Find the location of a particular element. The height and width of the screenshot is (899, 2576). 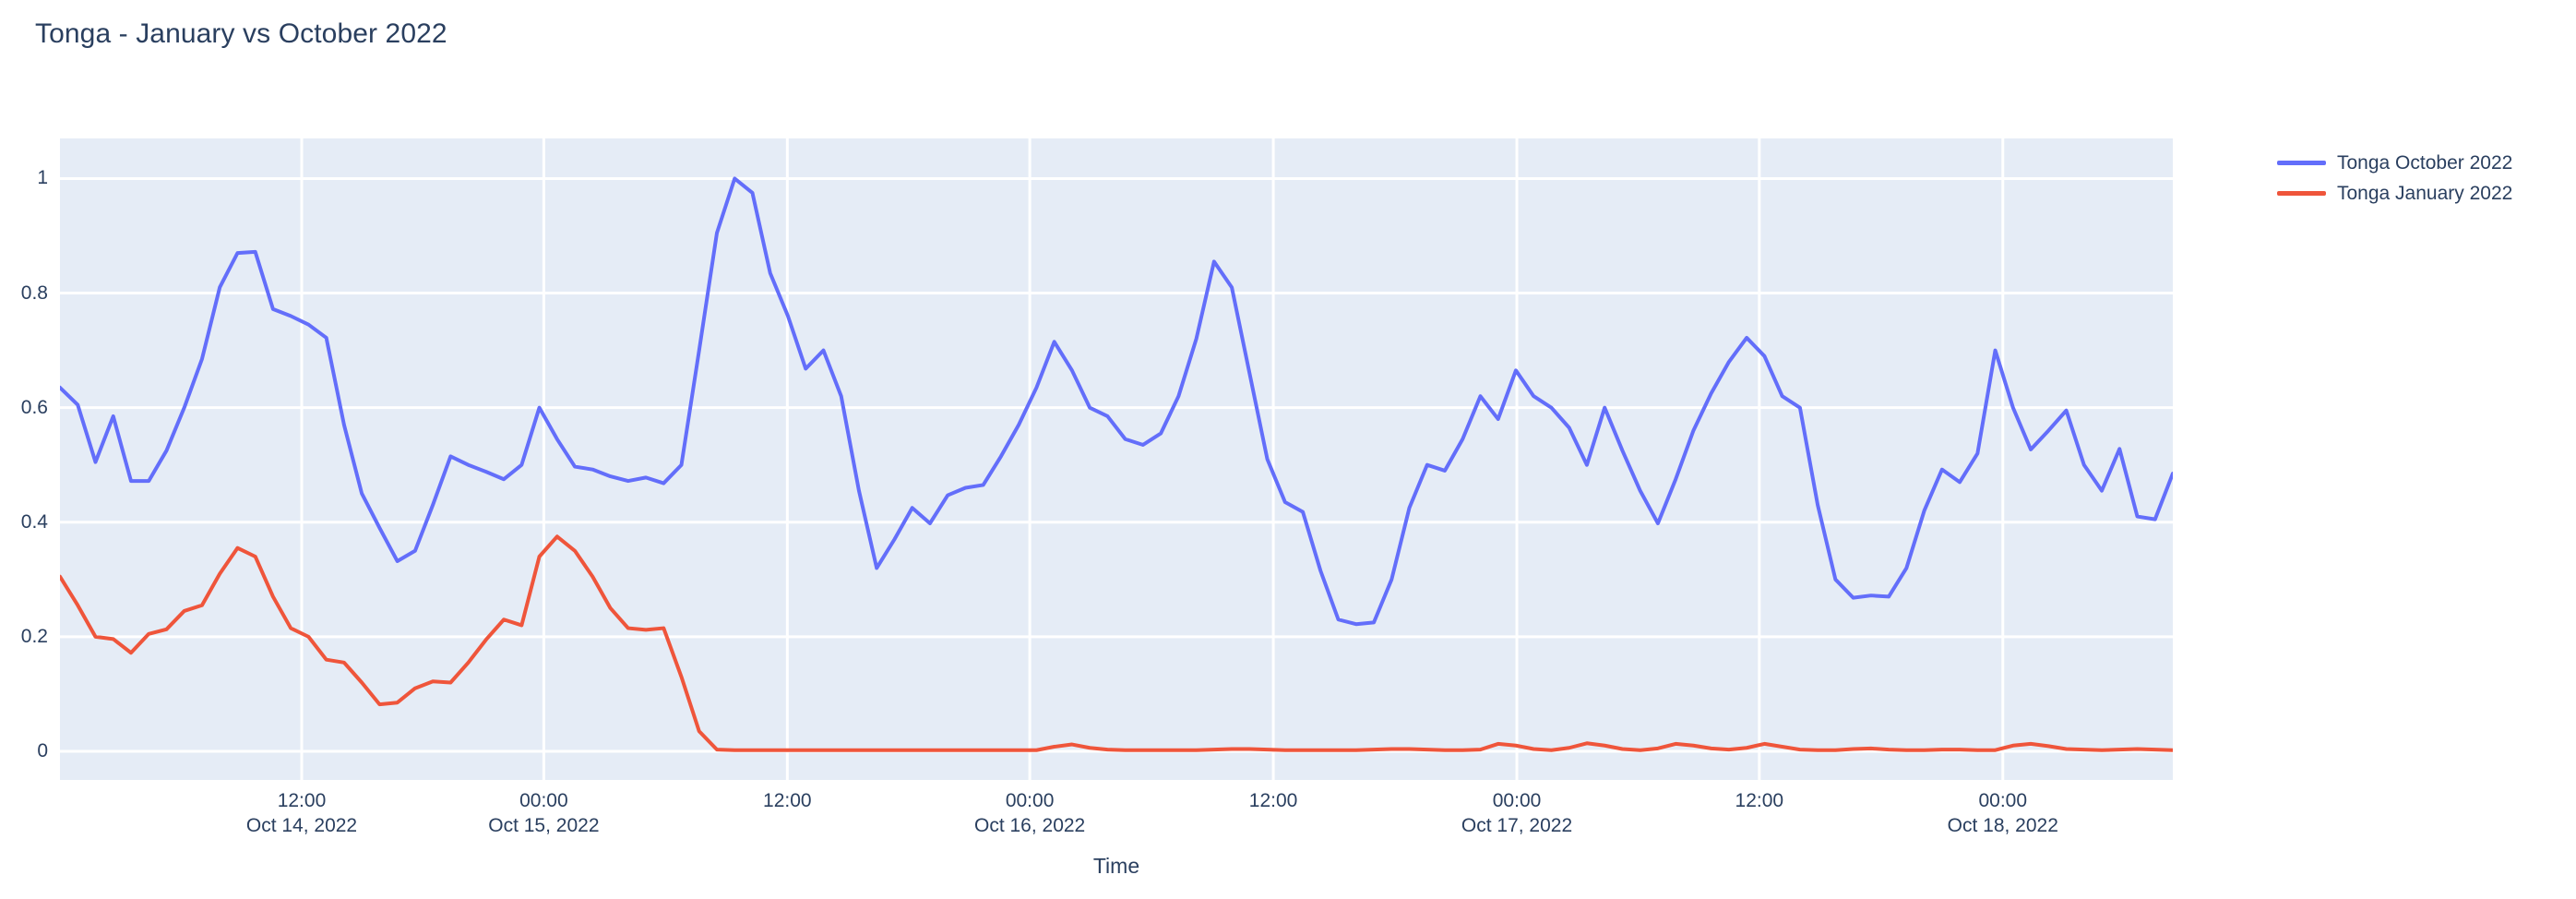

x-axis-tick-label: 00:00 Oct 17, 2022 is located at coordinates (1516, 814).